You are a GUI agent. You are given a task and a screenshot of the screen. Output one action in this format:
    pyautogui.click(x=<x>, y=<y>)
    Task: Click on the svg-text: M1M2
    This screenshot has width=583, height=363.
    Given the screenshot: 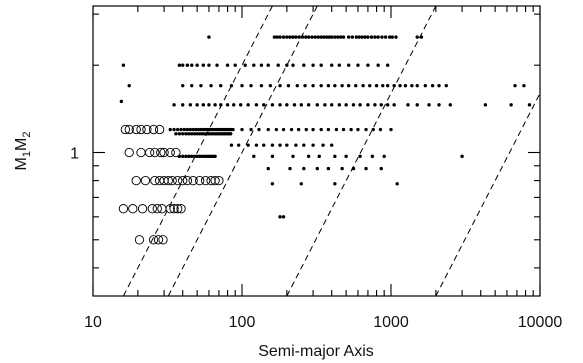 What is the action you would take?
    pyautogui.click(x=23, y=151)
    